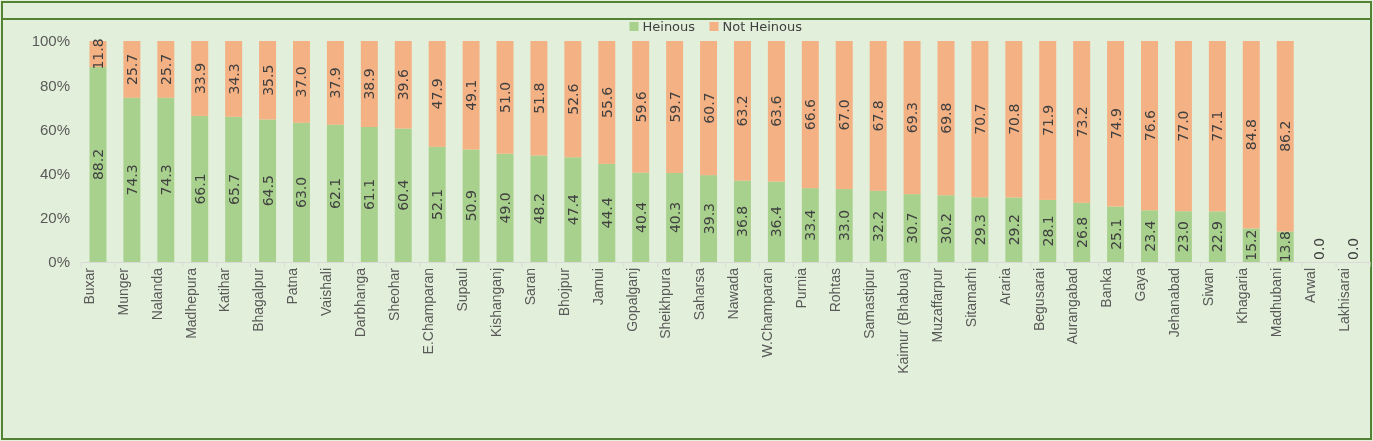 Image resolution: width=1373 pixels, height=441 pixels. What do you see at coordinates (505, 208) in the screenshot?
I see `data-label: 49.0` at bounding box center [505, 208].